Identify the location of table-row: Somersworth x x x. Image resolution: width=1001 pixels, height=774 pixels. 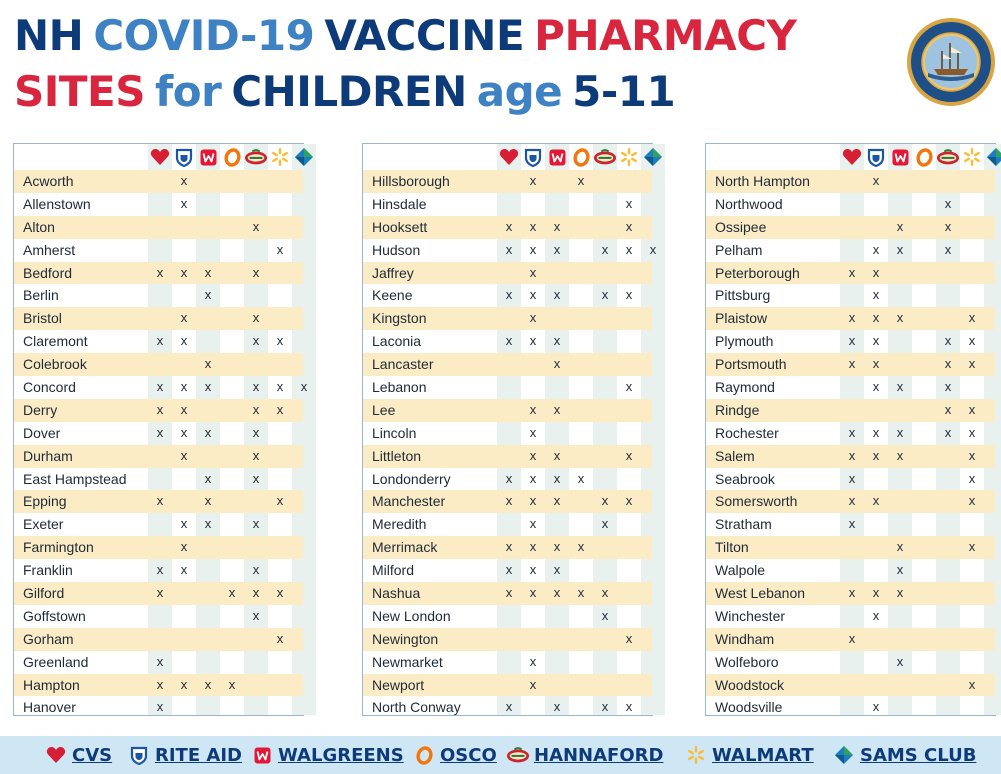
(850, 502).